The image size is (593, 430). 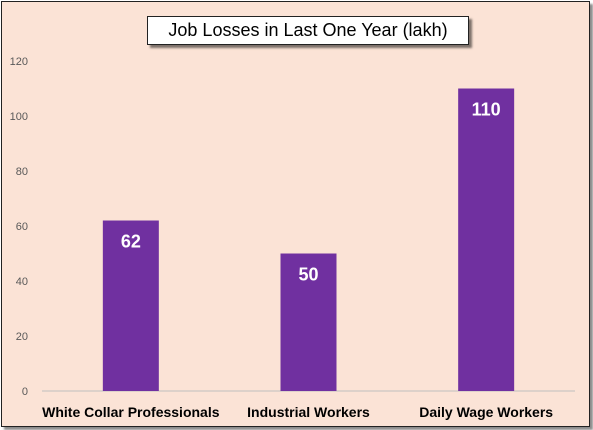 I want to click on y-tick-label: 120, so click(x=19, y=62).